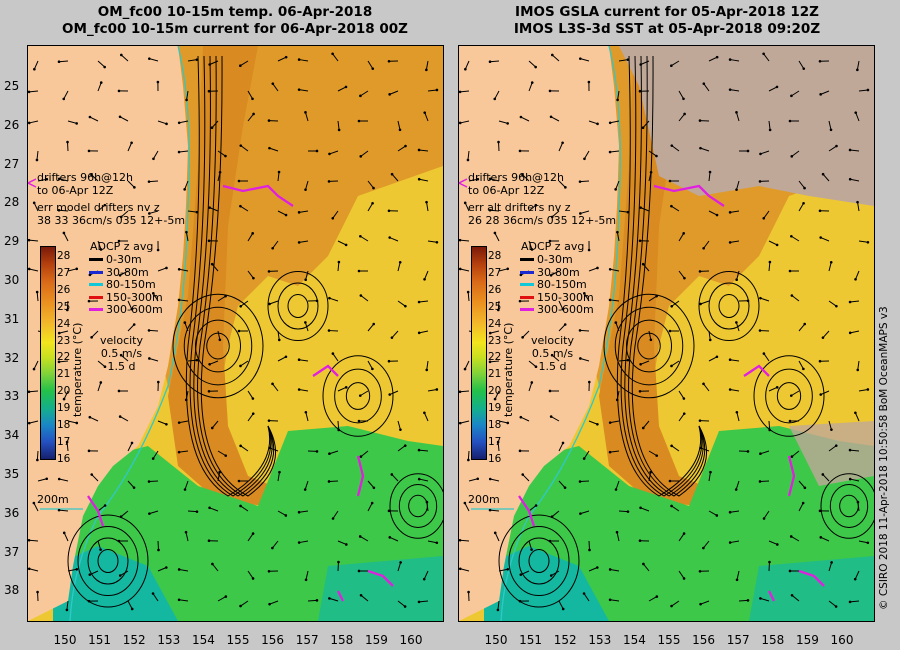  Describe the element at coordinates (558, 272) in the screenshot. I see `legend-label: 30-80m` at that location.